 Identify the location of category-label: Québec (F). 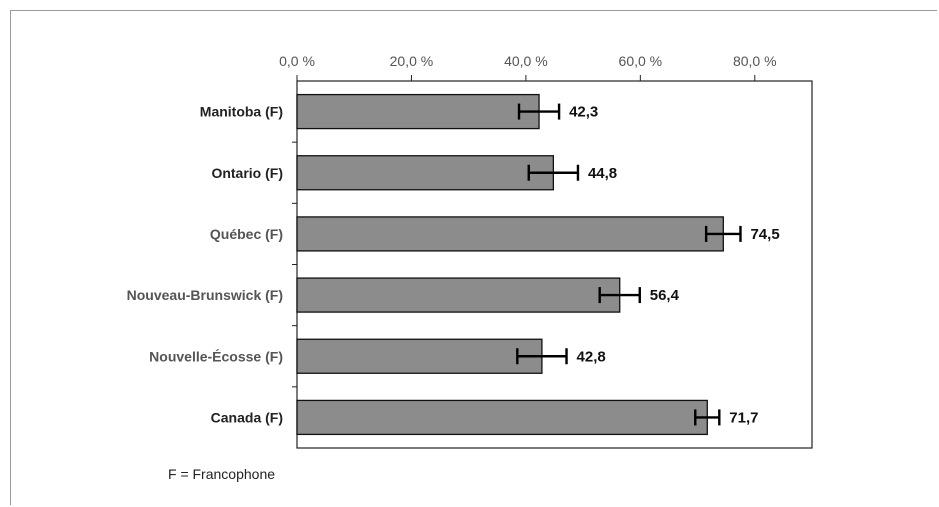
(246, 234).